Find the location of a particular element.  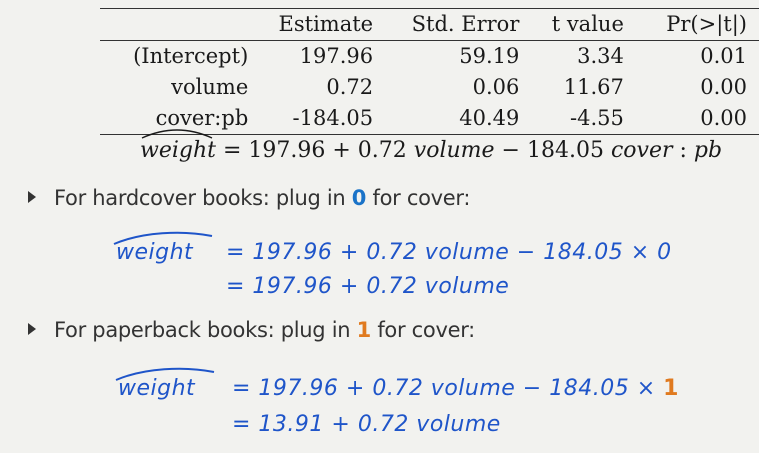

table-cell: 40.49 is located at coordinates (489, 118).